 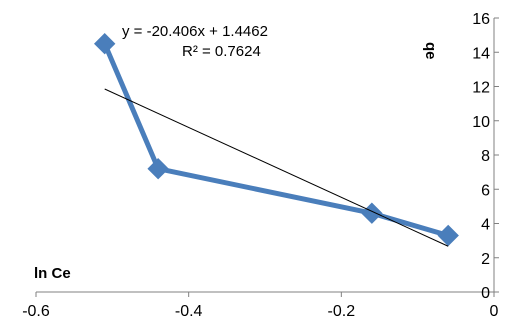 What do you see at coordinates (189, 311) in the screenshot?
I see `x-tick-label: -0.4` at bounding box center [189, 311].